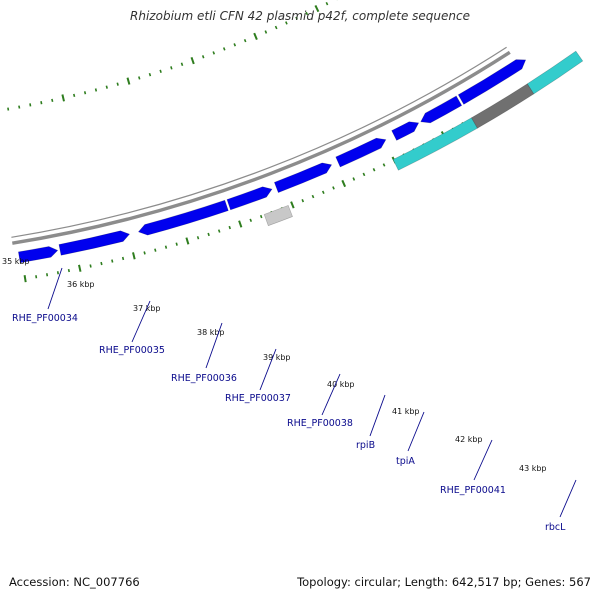  Describe the element at coordinates (405, 131) in the screenshot. I see `gene-arrow-rpib` at that location.